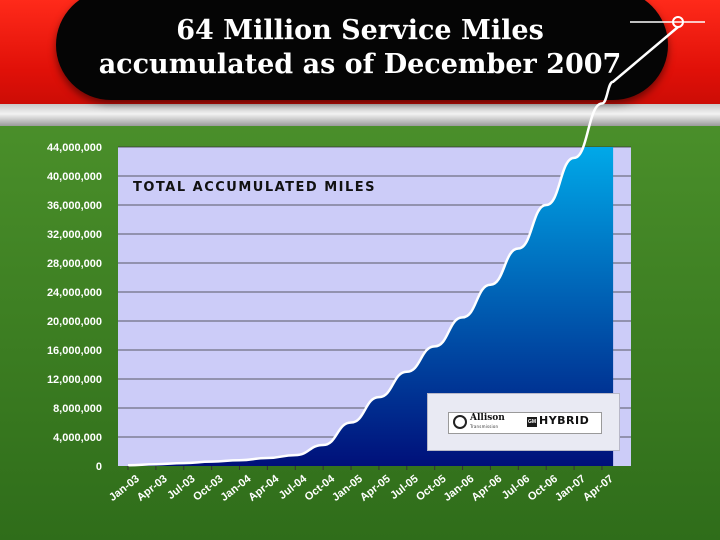 The width and height of the screenshot is (720, 540). Describe the element at coordinates (360, 30) in the screenshot. I see `title-line-1: 64 Million Service Miles` at that location.